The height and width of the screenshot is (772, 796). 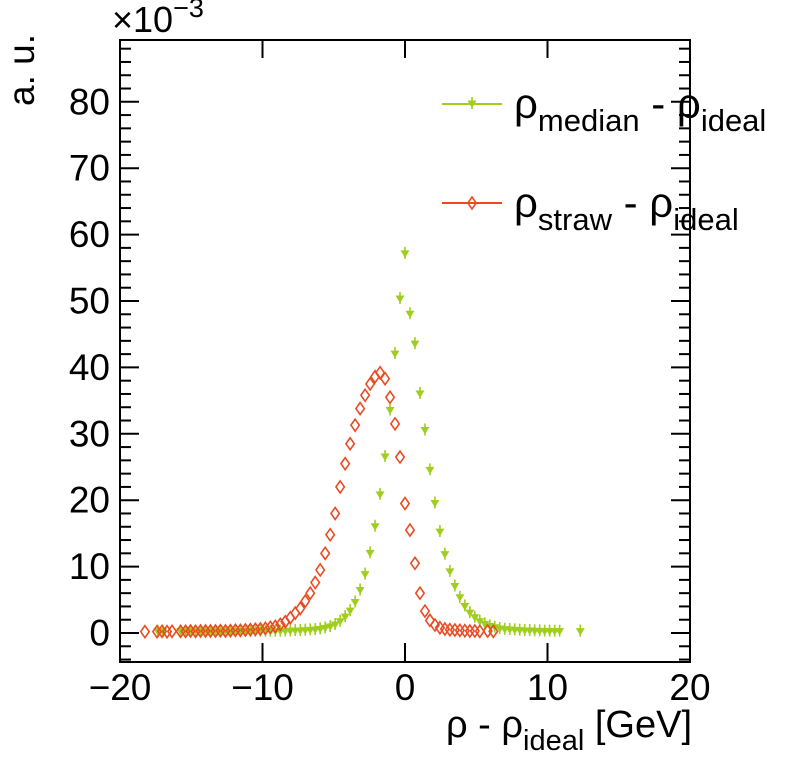 I want to click on y-tick-label: 70, so click(x=89, y=168).